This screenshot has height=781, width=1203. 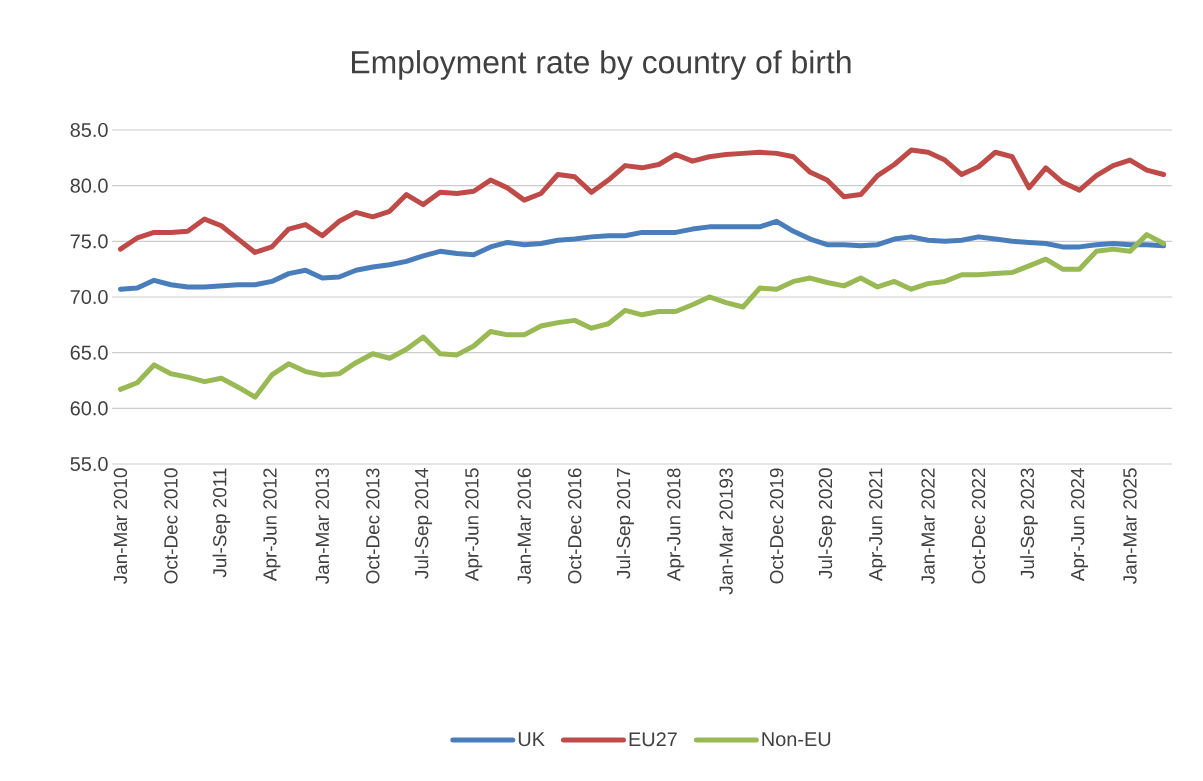 What do you see at coordinates (89, 185) in the screenshot?
I see `y-tick-label: 80.0` at bounding box center [89, 185].